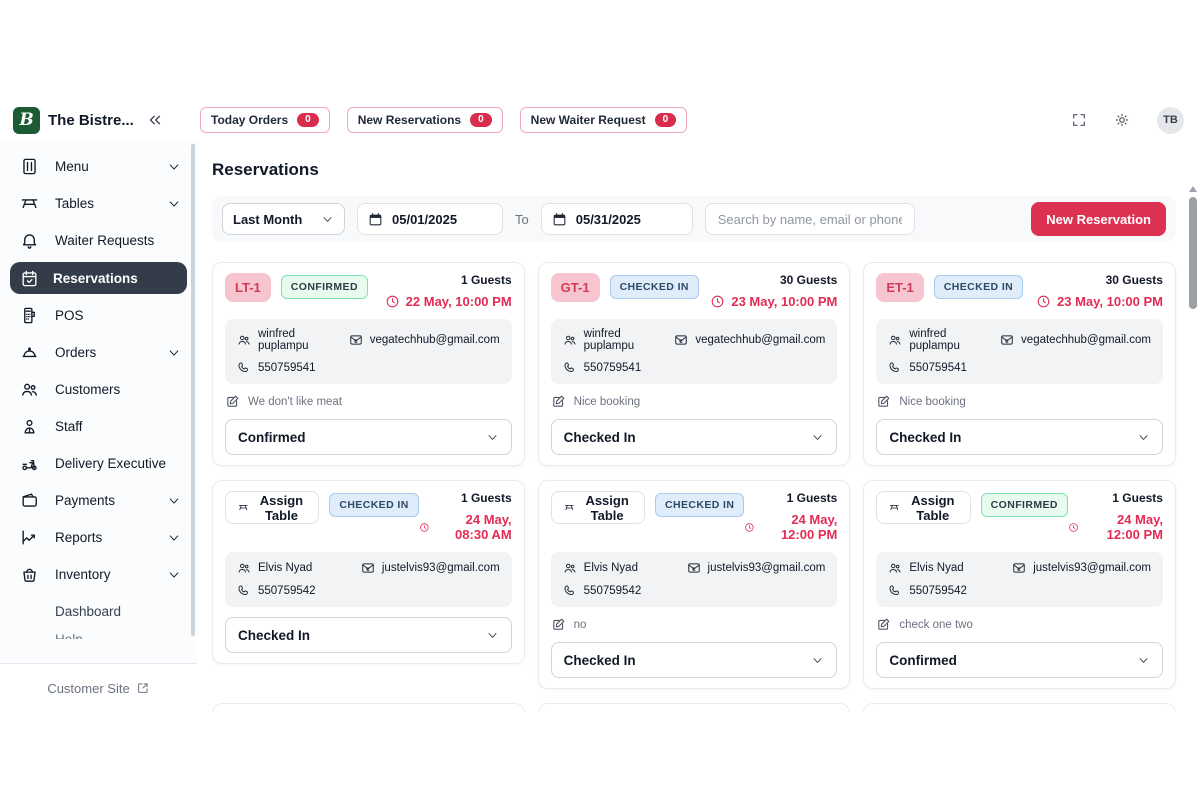  I want to click on pos-icon, so click(29, 315).